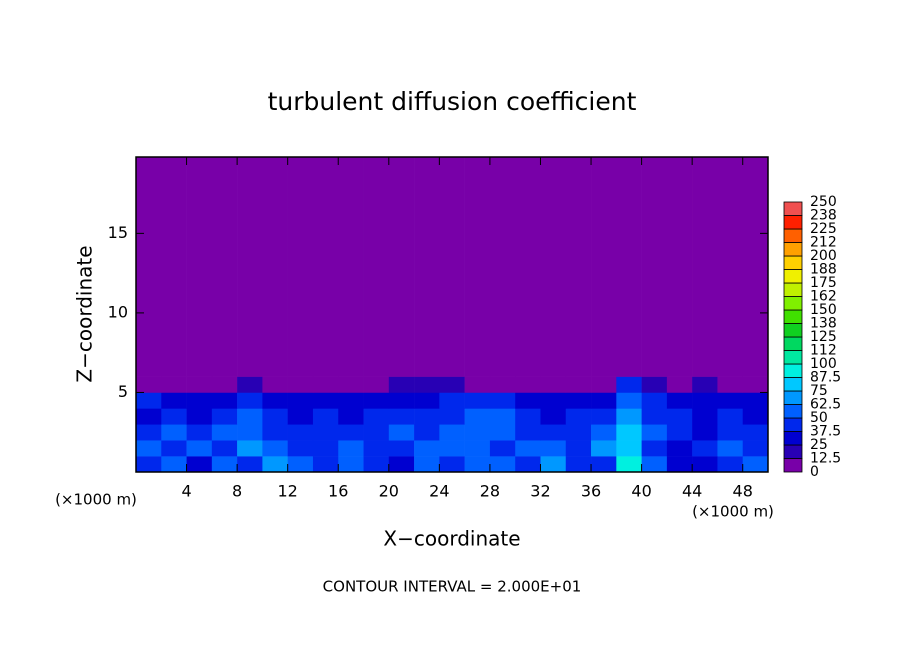  I want to click on colorbar-label: 250, so click(823, 202).